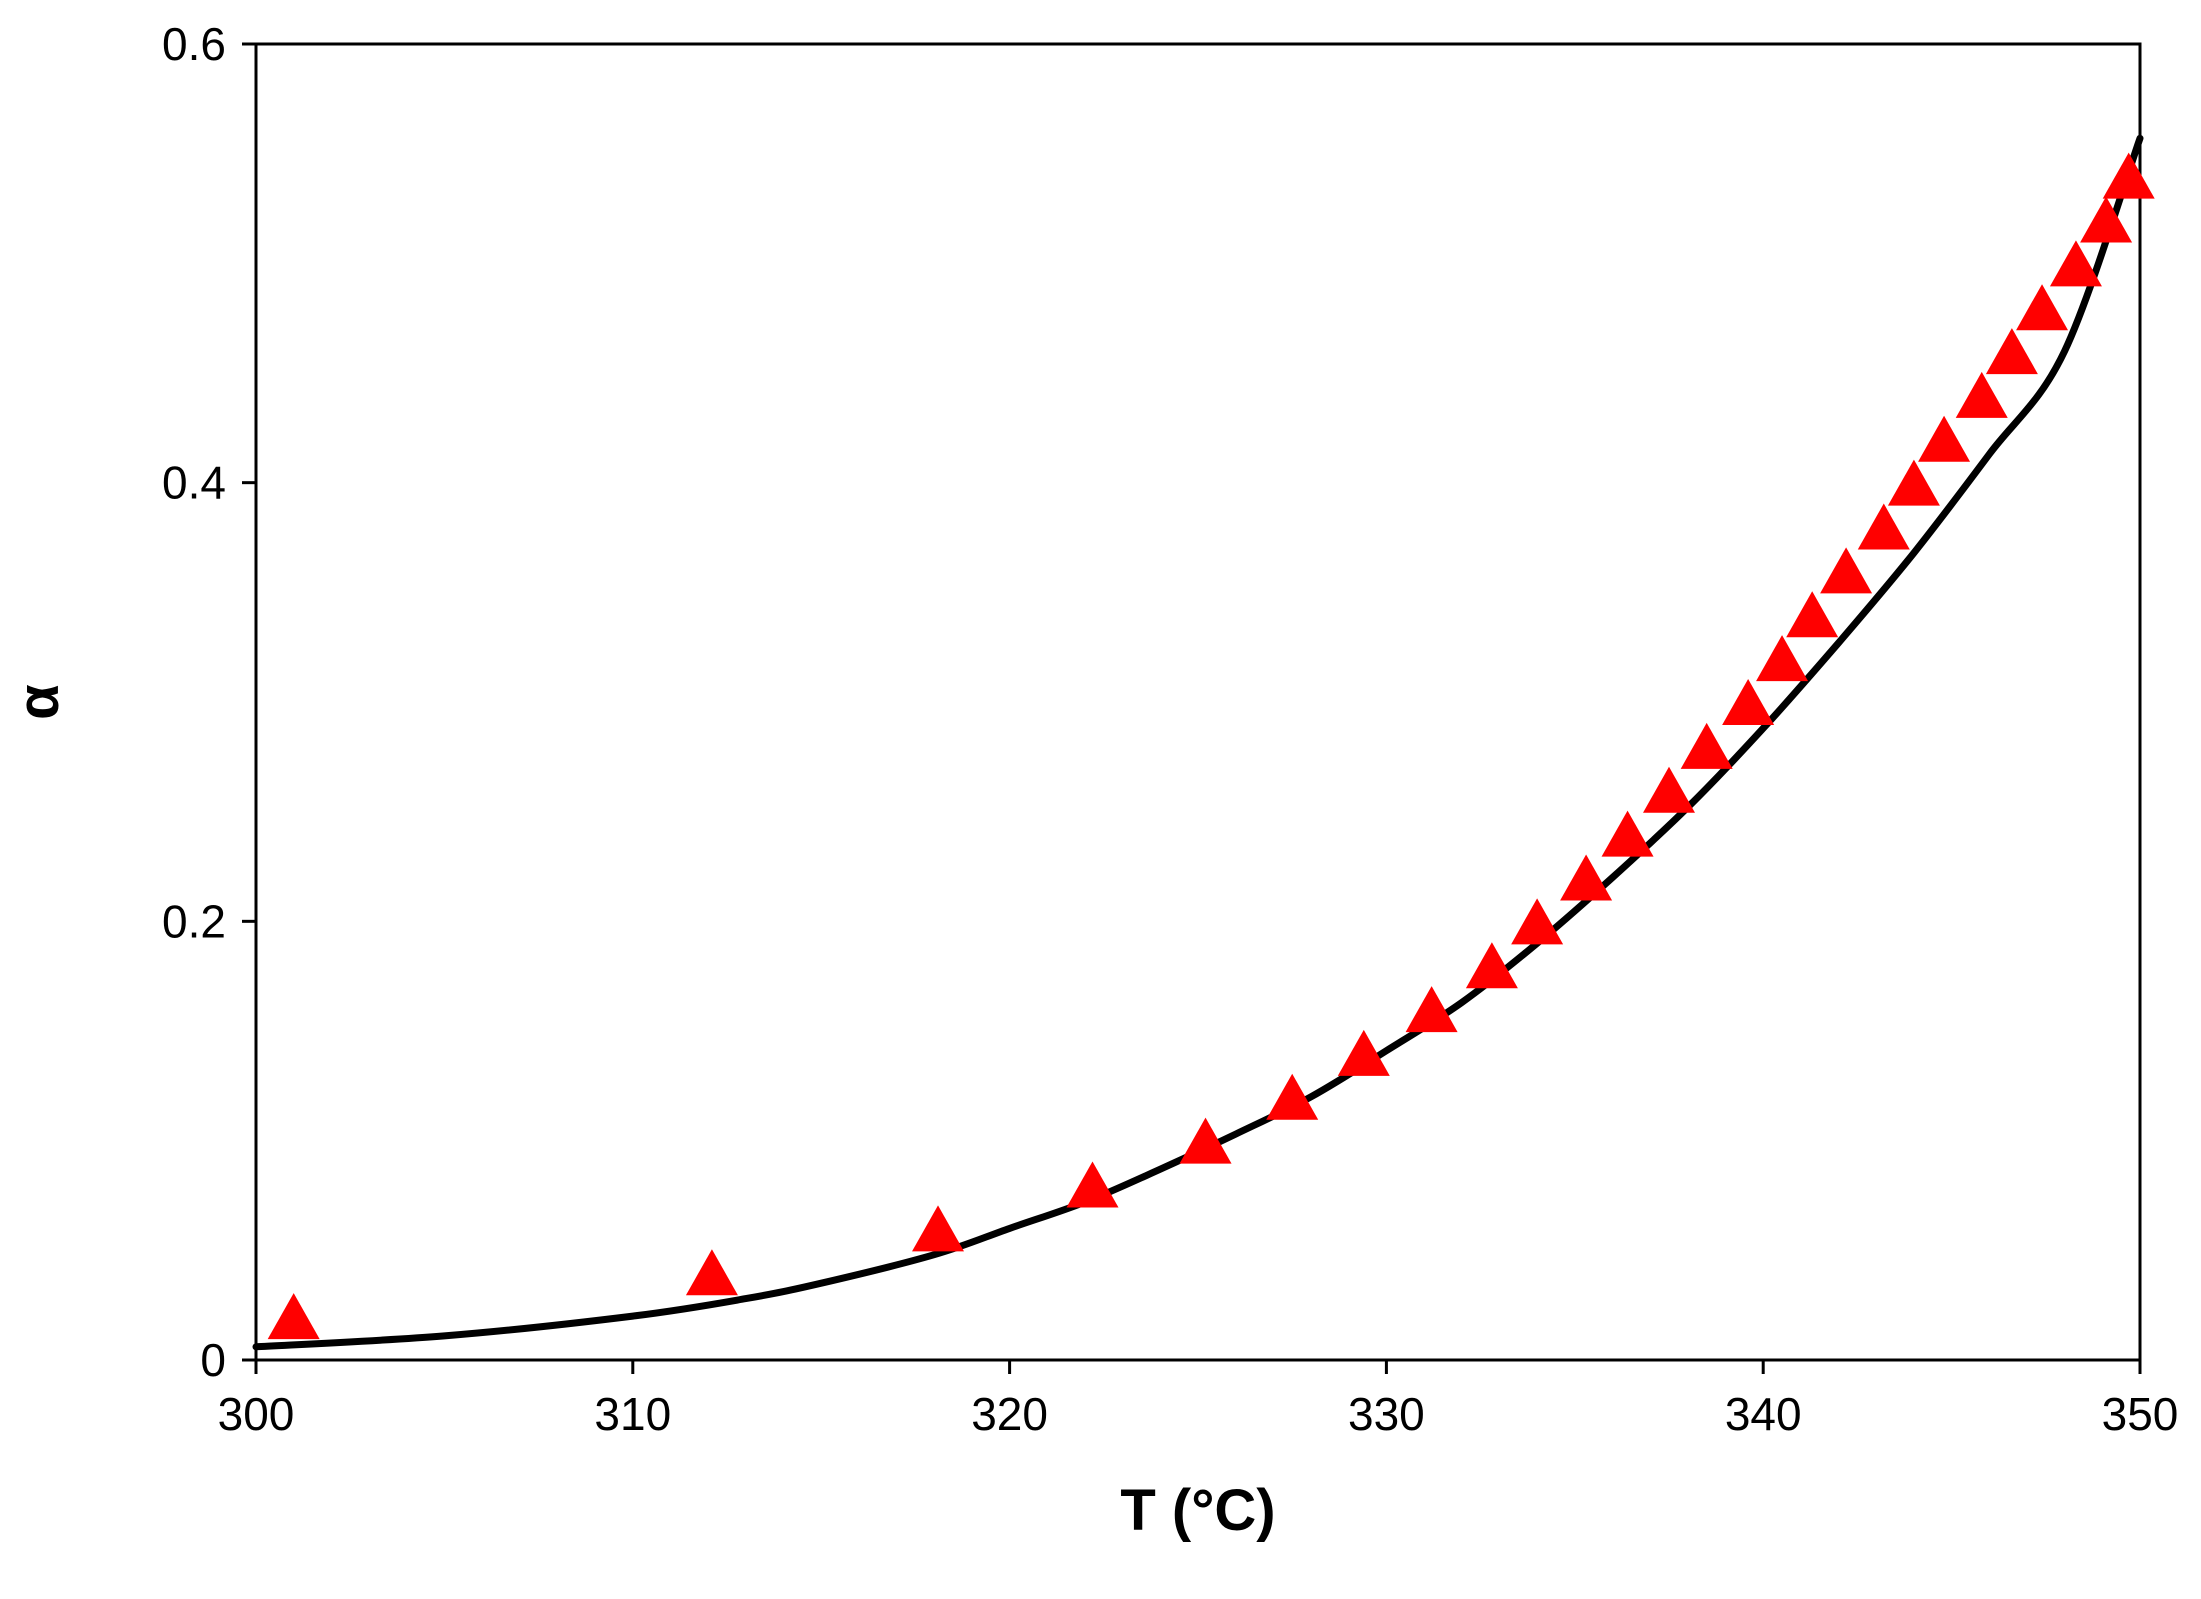  Describe the element at coordinates (194, 44) in the screenshot. I see `y-tick-label: 0.6` at that location.